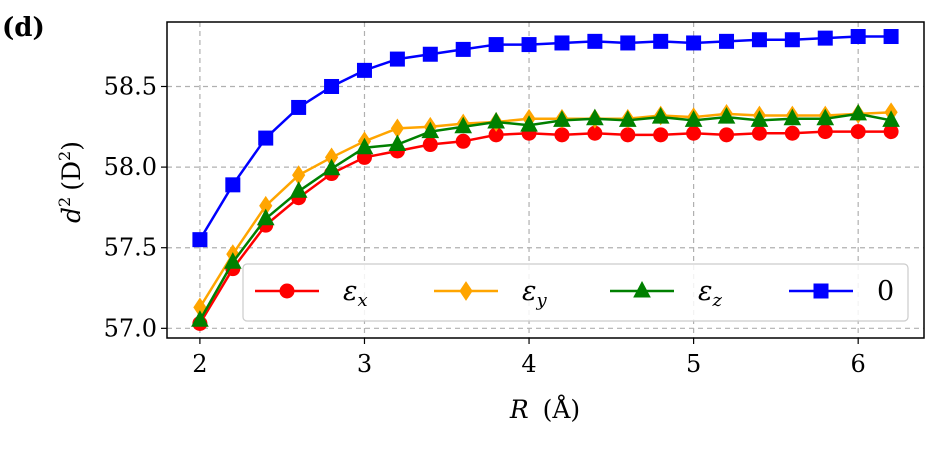 Image resolution: width=938 pixels, height=449 pixels. What do you see at coordinates (71, 146) in the screenshot?
I see `y-axis-unit-close: )` at bounding box center [71, 146].